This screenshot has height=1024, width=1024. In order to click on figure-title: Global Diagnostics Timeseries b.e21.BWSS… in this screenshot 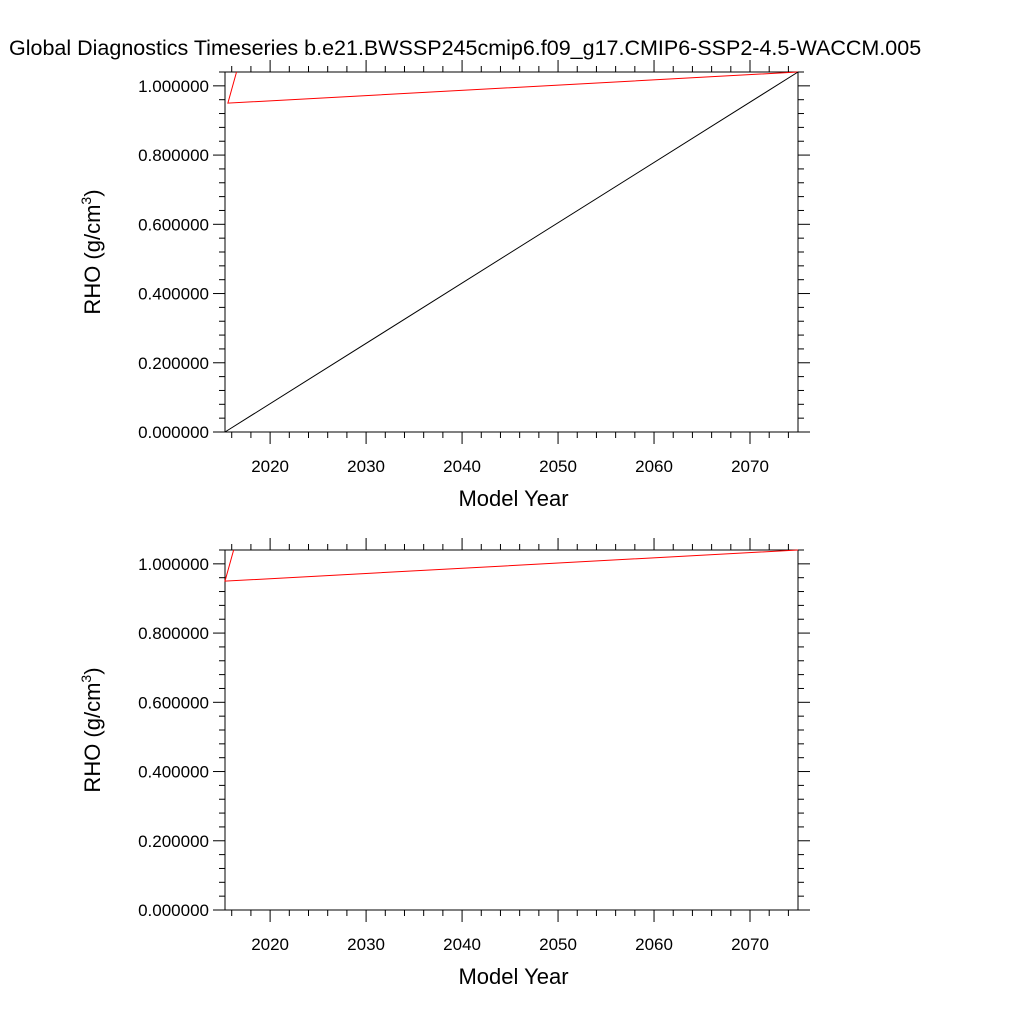, I will do `click(465, 48)`.